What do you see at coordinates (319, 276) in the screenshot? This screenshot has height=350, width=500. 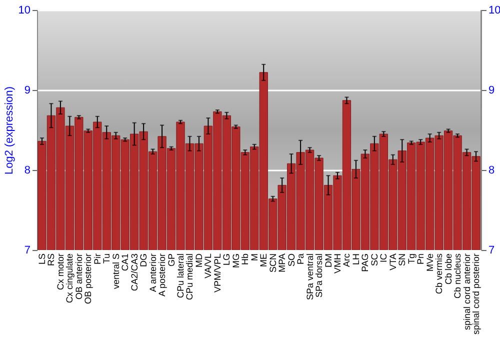 I see `x-tick-label: SPa dorsal` at bounding box center [319, 276].